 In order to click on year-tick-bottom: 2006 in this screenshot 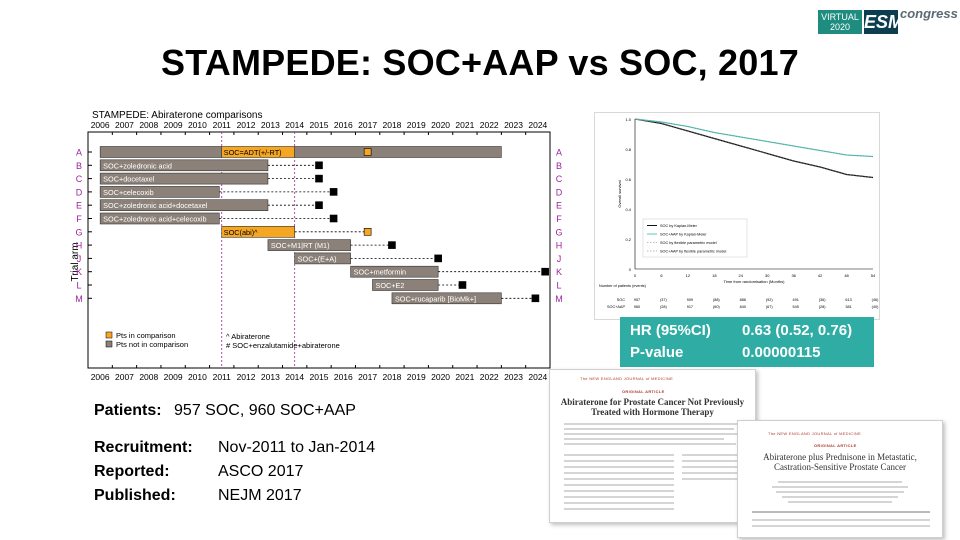, I will do `click(100, 377)`.